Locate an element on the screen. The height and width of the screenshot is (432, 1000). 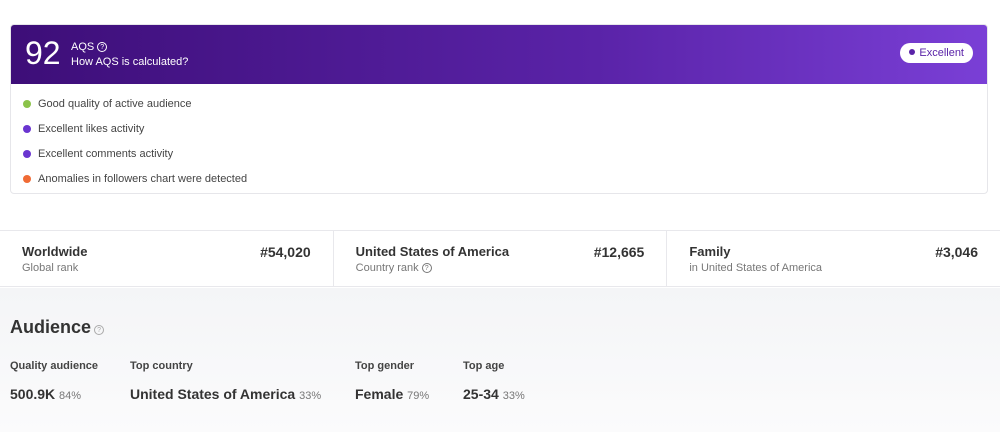
aqs-item: Excellent likes activity is located at coordinates (505, 128).